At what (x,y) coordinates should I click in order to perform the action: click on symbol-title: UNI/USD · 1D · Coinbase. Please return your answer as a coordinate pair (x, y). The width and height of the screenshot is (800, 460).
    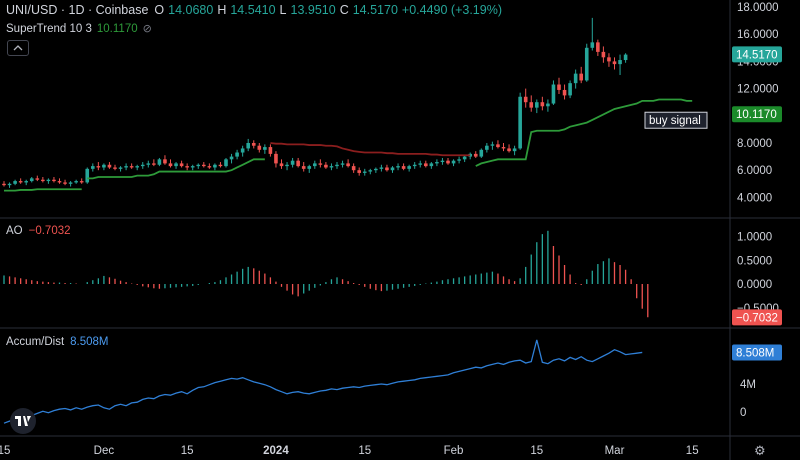
    Looking at the image, I should click on (77, 10).